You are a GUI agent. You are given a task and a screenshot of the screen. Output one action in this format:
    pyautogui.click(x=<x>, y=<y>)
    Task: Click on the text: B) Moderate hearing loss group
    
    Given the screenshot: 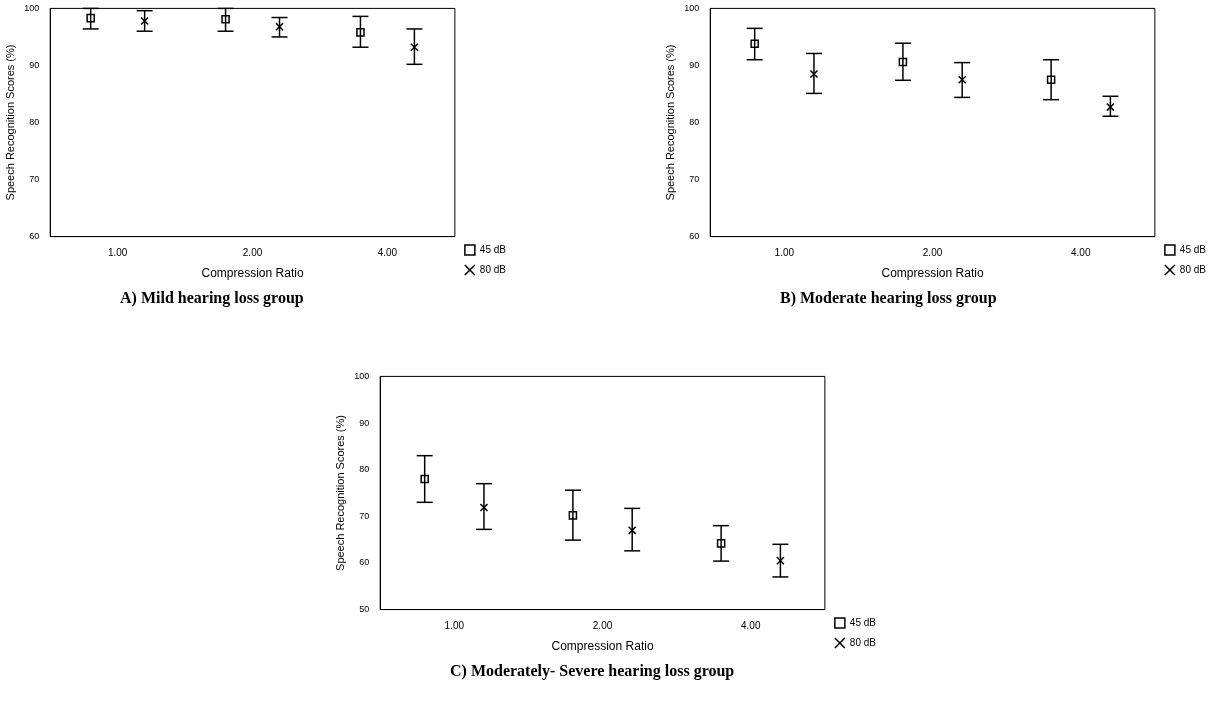 What is the action you would take?
    pyautogui.click(x=888, y=298)
    